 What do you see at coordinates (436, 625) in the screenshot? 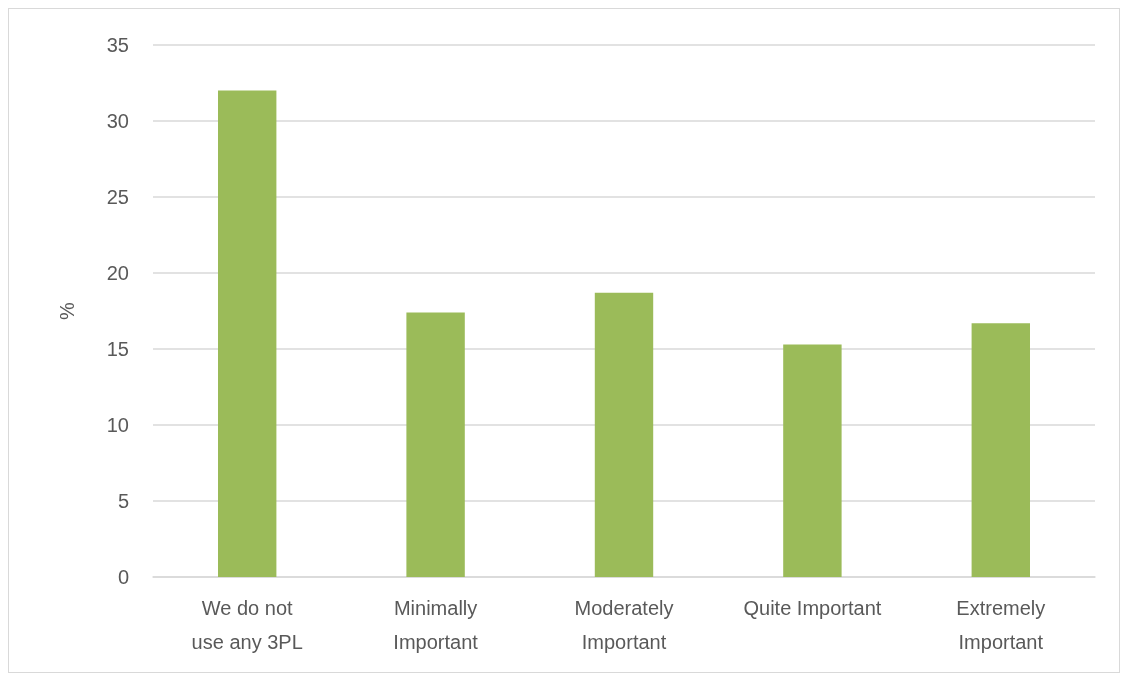
I see `x-tick-label: Minimally Important` at bounding box center [436, 625].